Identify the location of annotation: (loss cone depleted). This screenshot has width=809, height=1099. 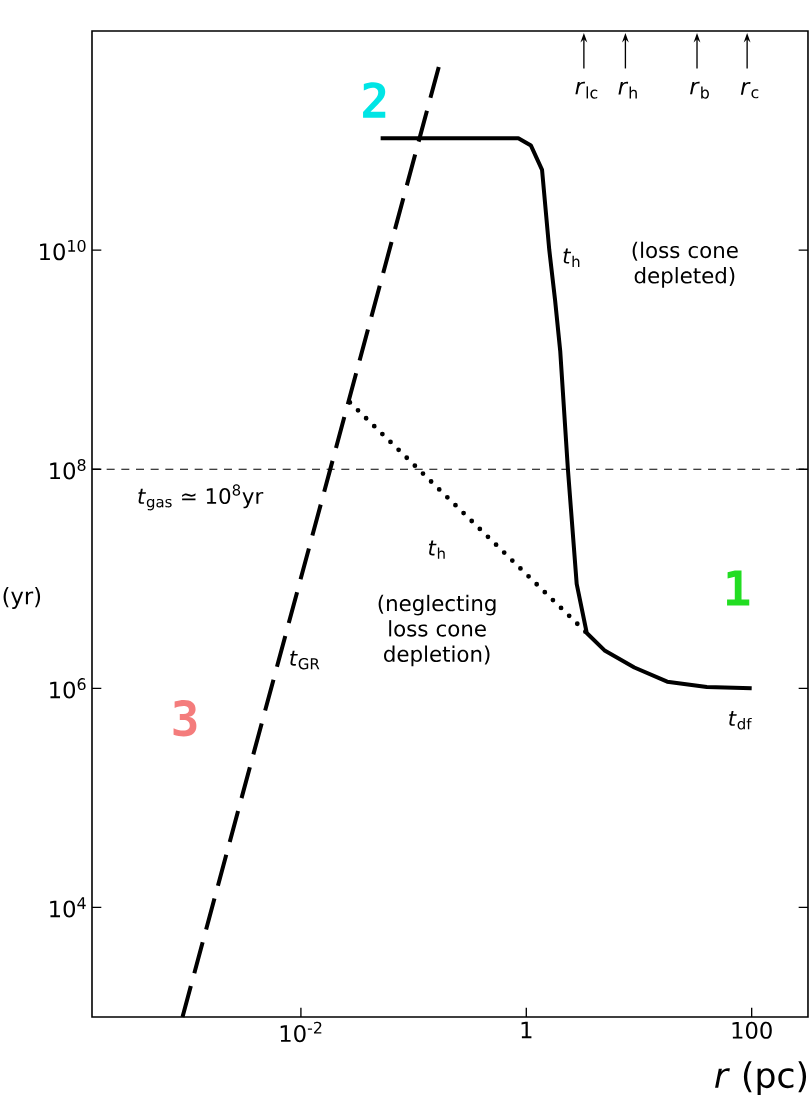
(685, 264).